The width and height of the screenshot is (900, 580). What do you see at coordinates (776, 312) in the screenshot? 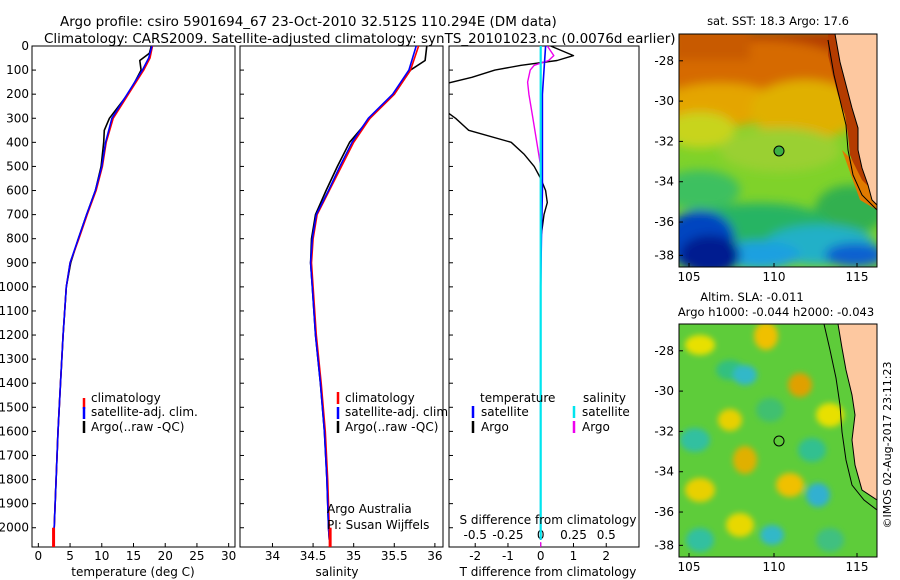
I see `sla-map-title-2: Argo h1000: -0.044 h2000: -0.043` at bounding box center [776, 312].